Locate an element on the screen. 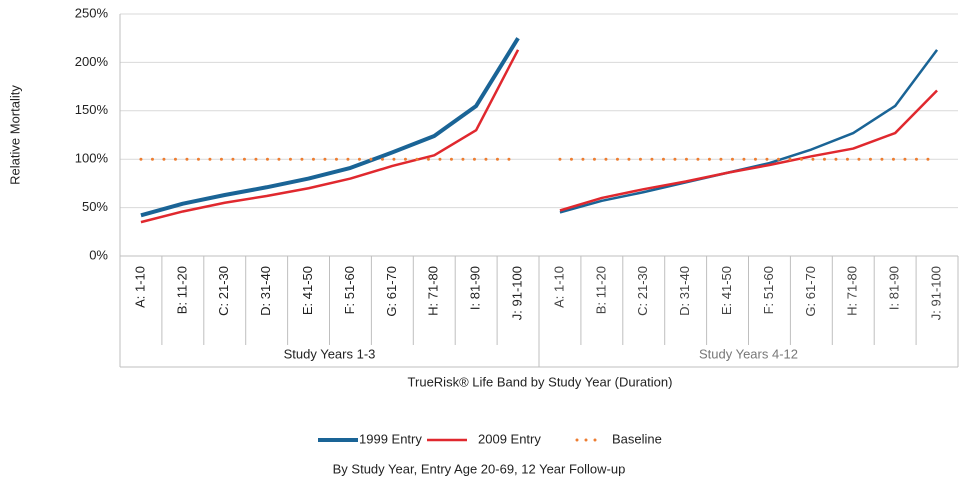  legend-label: 2009 Entry is located at coordinates (509, 438).